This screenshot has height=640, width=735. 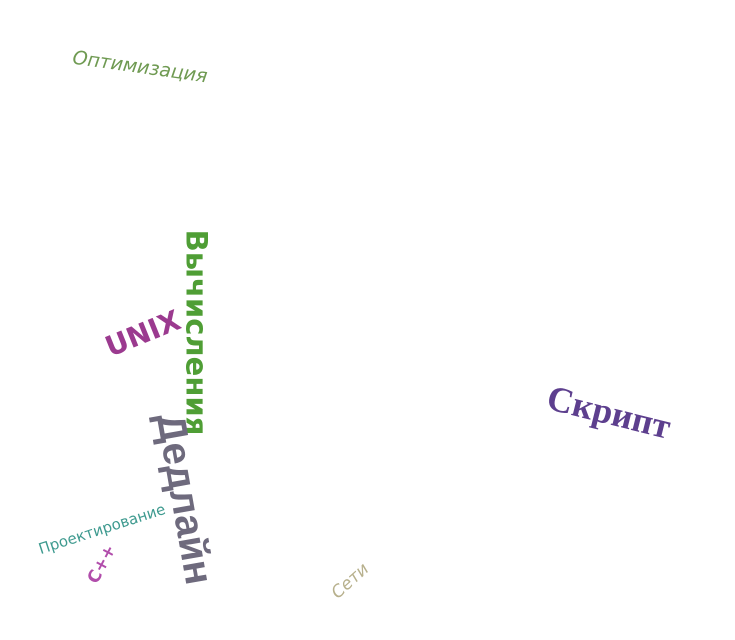 I want to click on word-script: Скрипт, so click(x=609, y=412).